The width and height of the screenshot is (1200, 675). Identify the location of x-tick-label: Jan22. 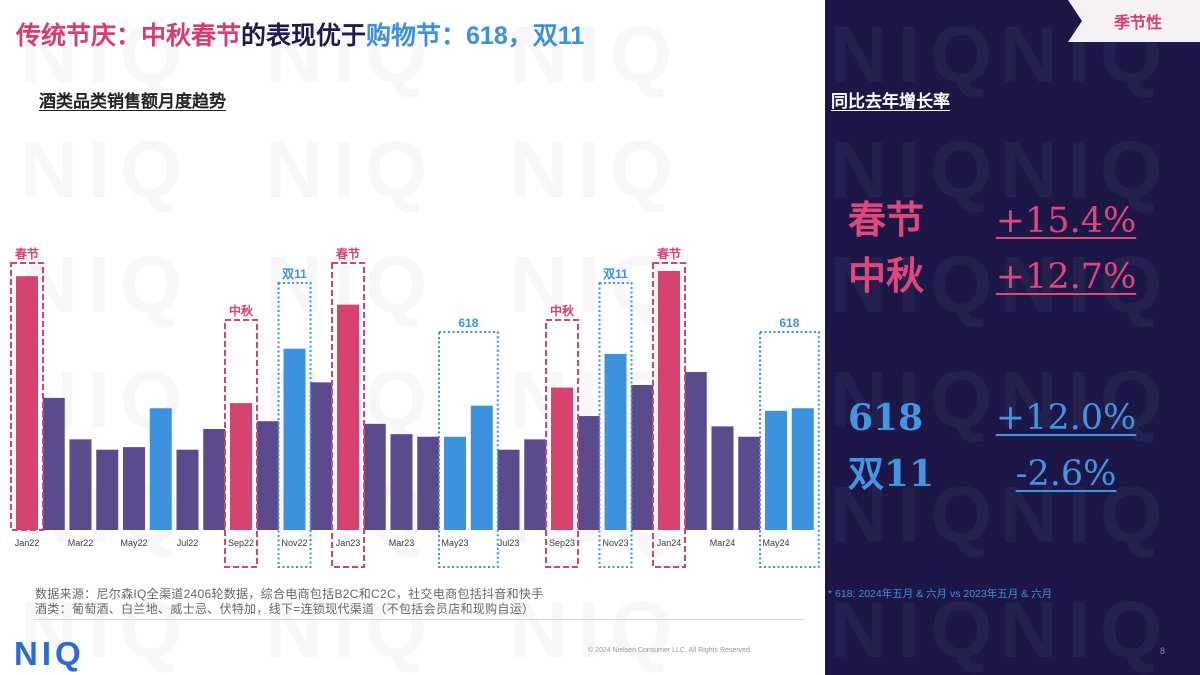
(27, 543).